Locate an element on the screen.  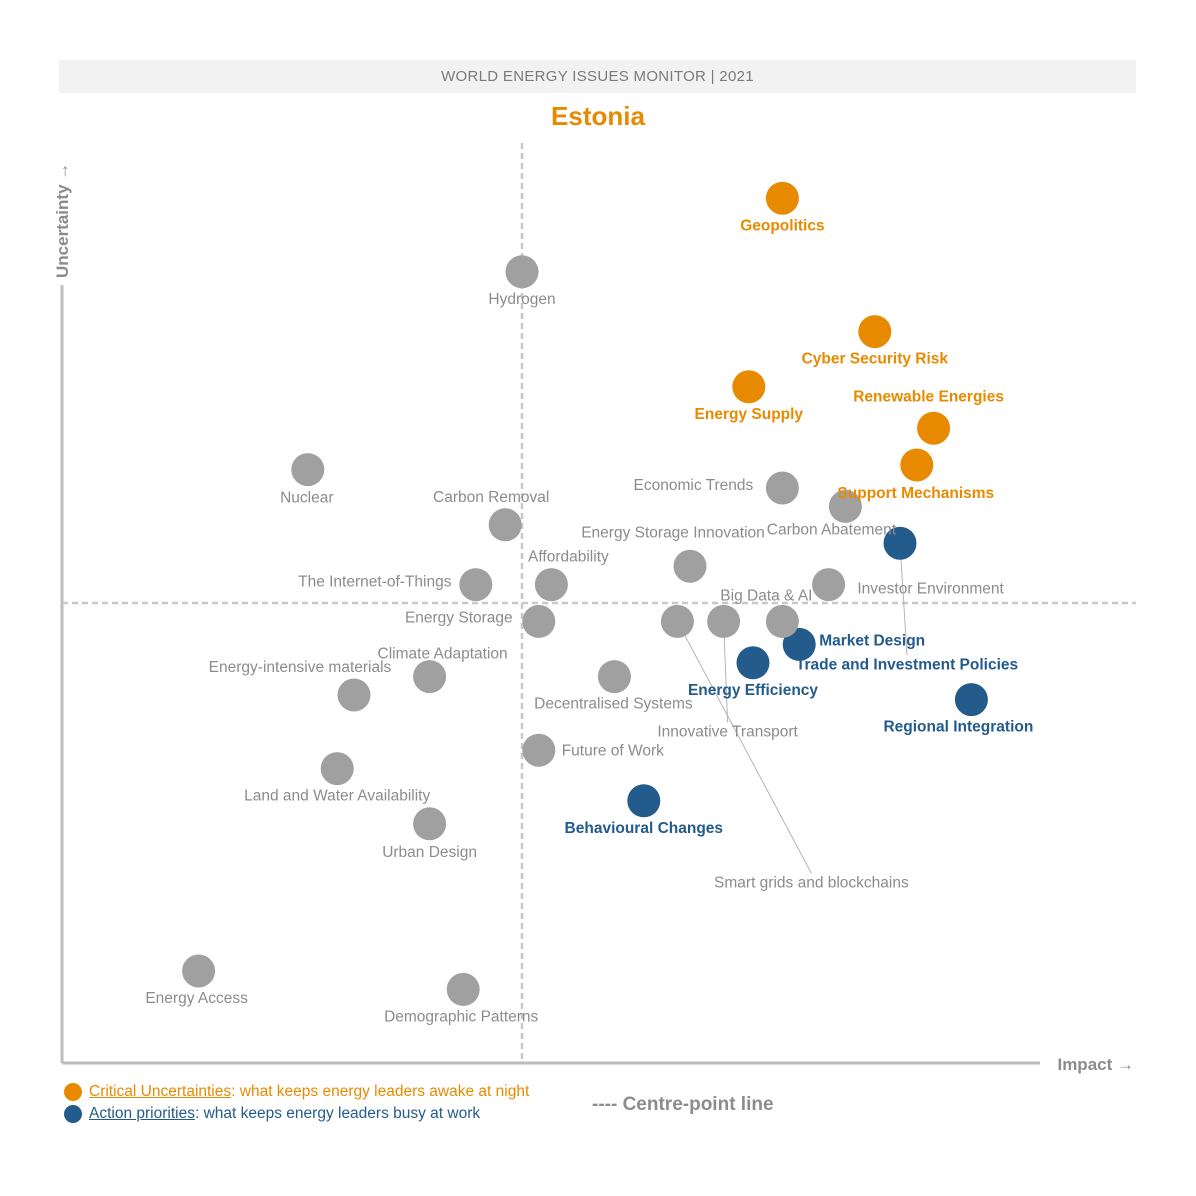
label-trade-and-investment-policies: Trade and Investment Policies is located at coordinates (907, 664).